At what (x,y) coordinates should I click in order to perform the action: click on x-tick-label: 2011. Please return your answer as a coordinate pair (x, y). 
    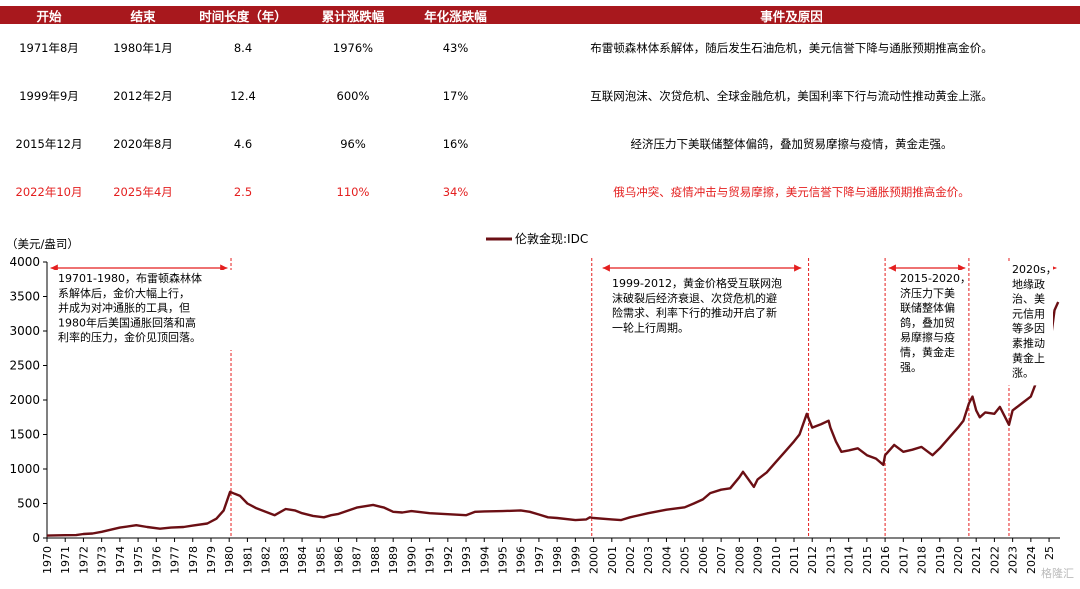
    Looking at the image, I should click on (794, 560).